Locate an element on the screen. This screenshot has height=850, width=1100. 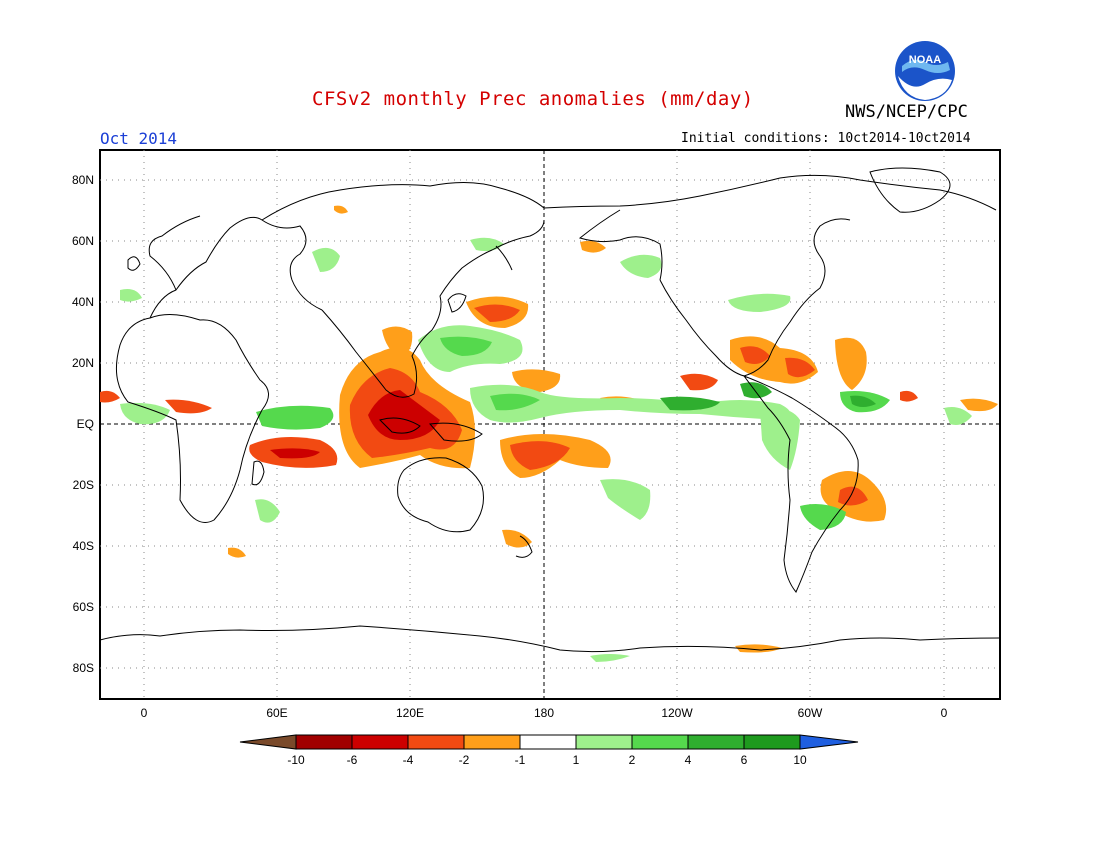
month-label: Oct 2014 is located at coordinates (139, 138).